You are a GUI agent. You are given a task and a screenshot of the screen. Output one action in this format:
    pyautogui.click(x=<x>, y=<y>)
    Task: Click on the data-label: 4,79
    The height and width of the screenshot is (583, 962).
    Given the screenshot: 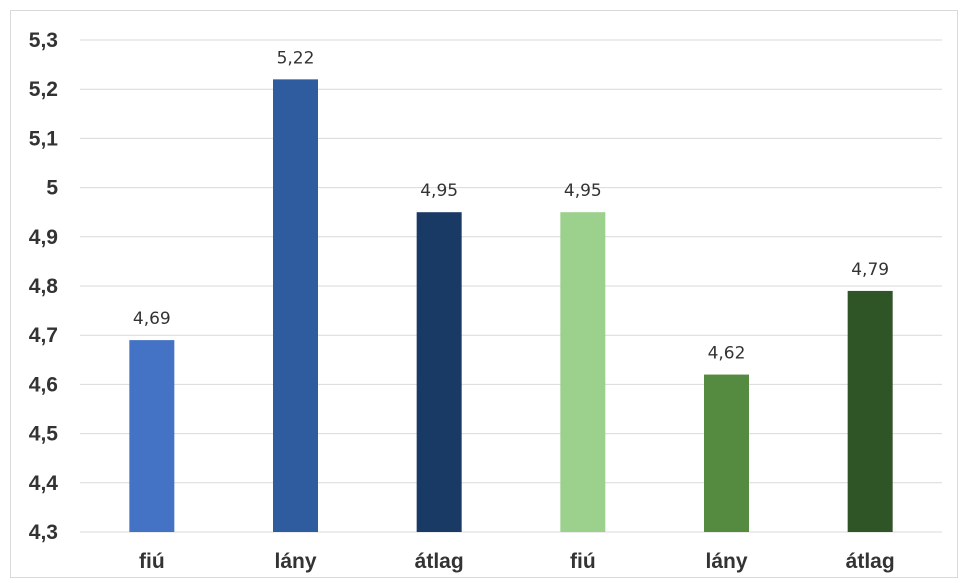 What is the action you would take?
    pyautogui.click(x=870, y=270)
    